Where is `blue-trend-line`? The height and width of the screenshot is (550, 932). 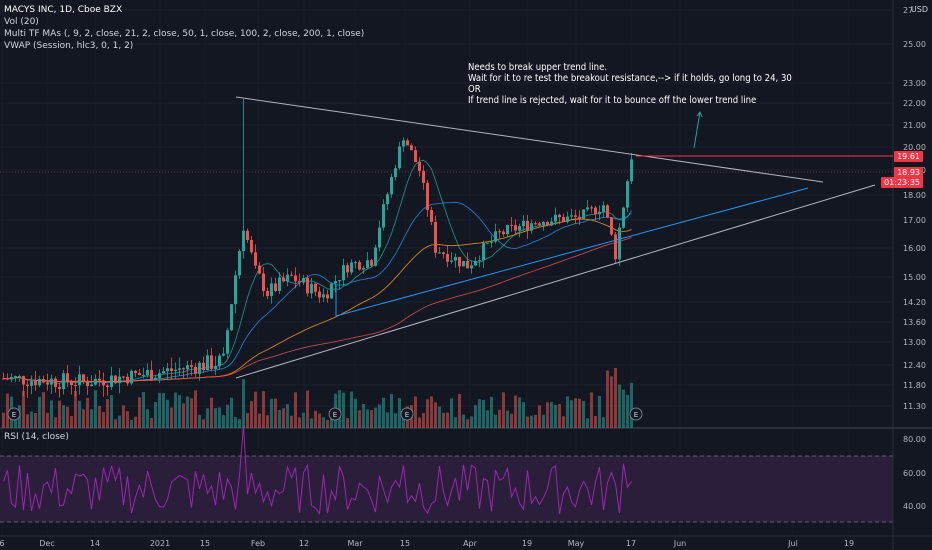 blue-trend-line is located at coordinates (572, 252).